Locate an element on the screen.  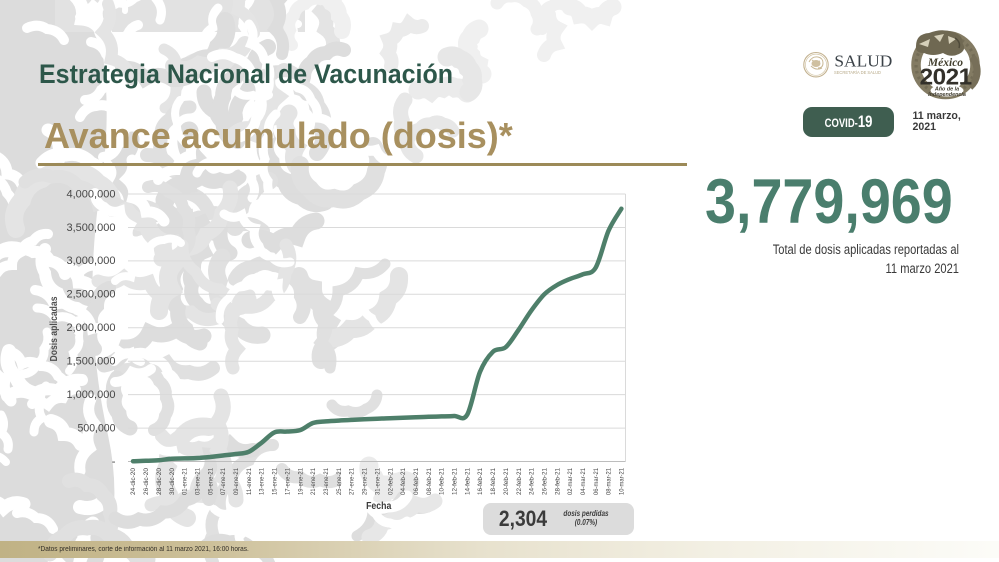
svg-text: 15-ene-21 is located at coordinates (275, 481).